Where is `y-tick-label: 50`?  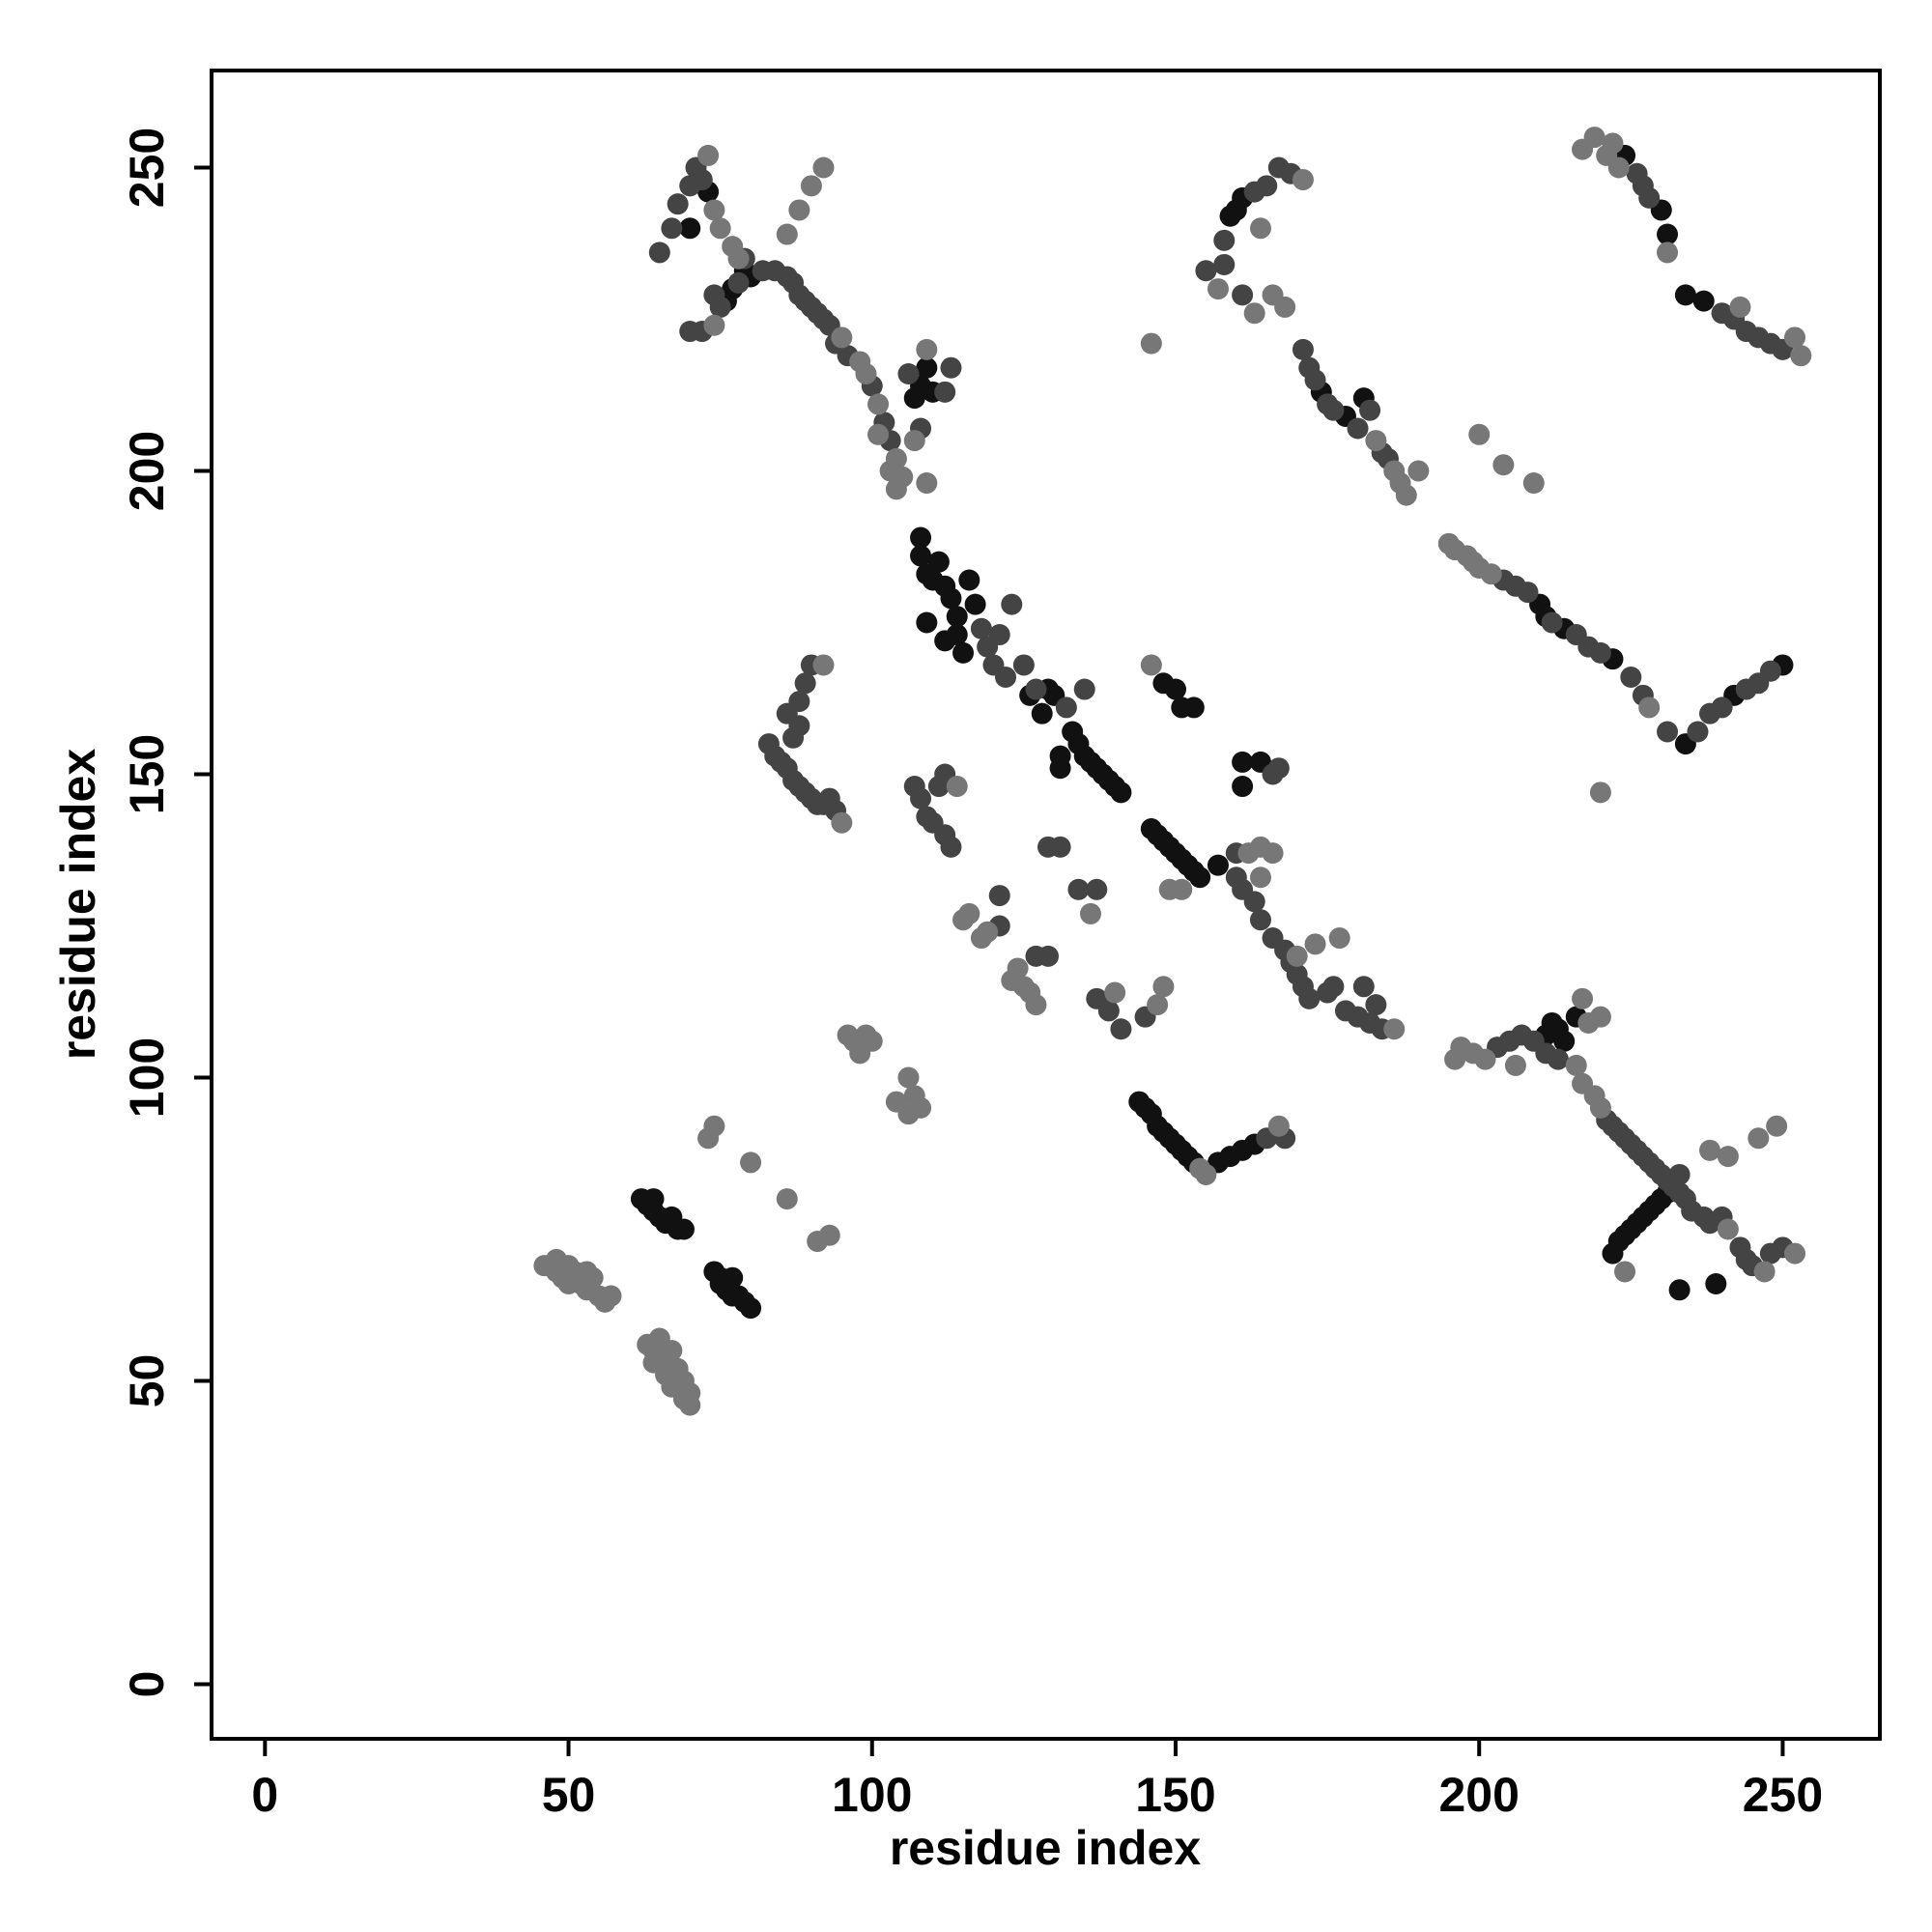
y-tick-label: 50 is located at coordinates (147, 1381).